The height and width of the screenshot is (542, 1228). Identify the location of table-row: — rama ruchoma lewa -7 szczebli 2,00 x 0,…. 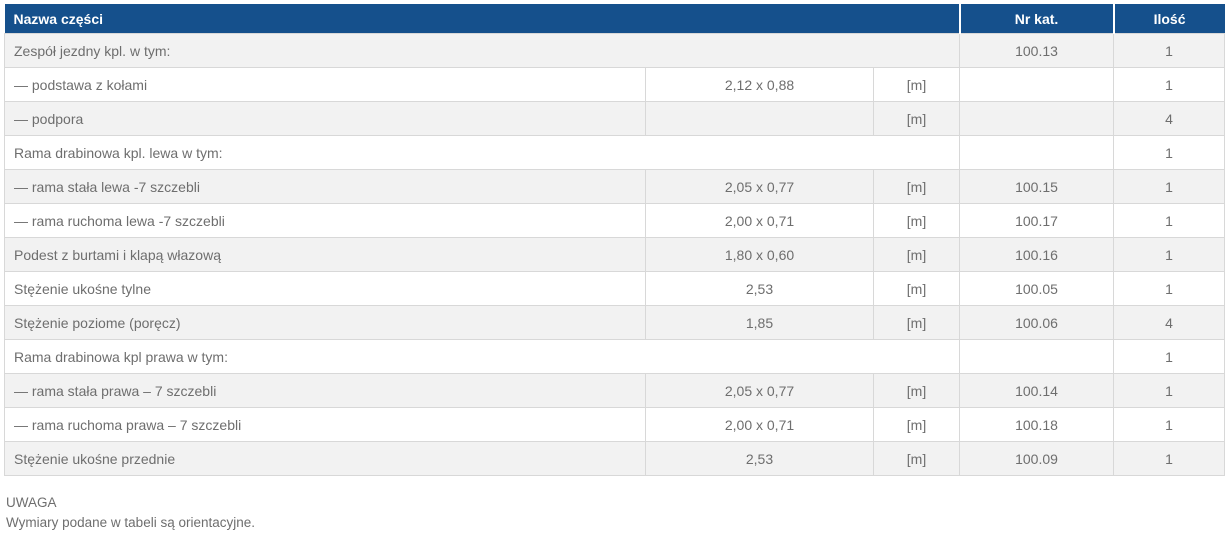
(615, 220).